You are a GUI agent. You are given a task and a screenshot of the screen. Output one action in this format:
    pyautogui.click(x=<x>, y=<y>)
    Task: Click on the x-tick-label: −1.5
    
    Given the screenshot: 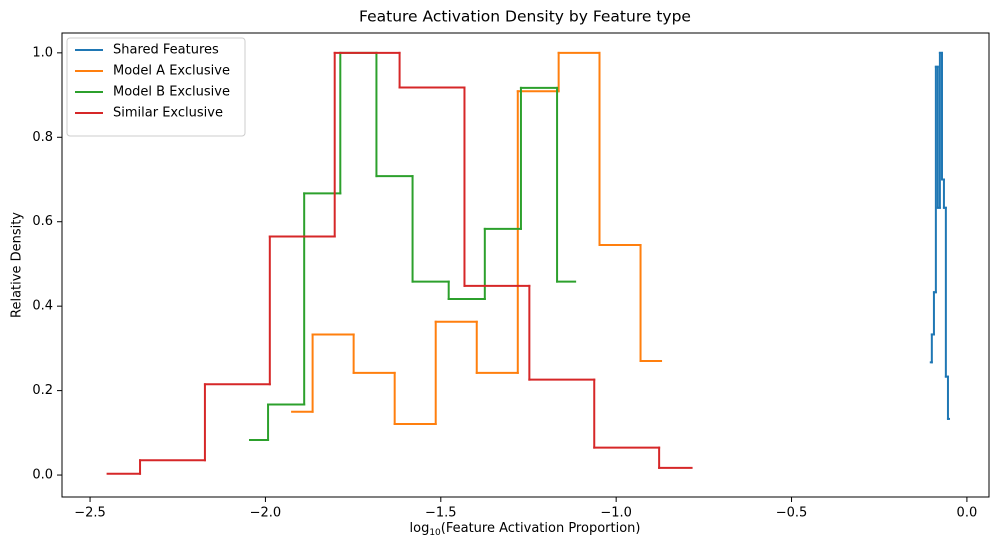 What is the action you would take?
    pyautogui.click(x=441, y=513)
    